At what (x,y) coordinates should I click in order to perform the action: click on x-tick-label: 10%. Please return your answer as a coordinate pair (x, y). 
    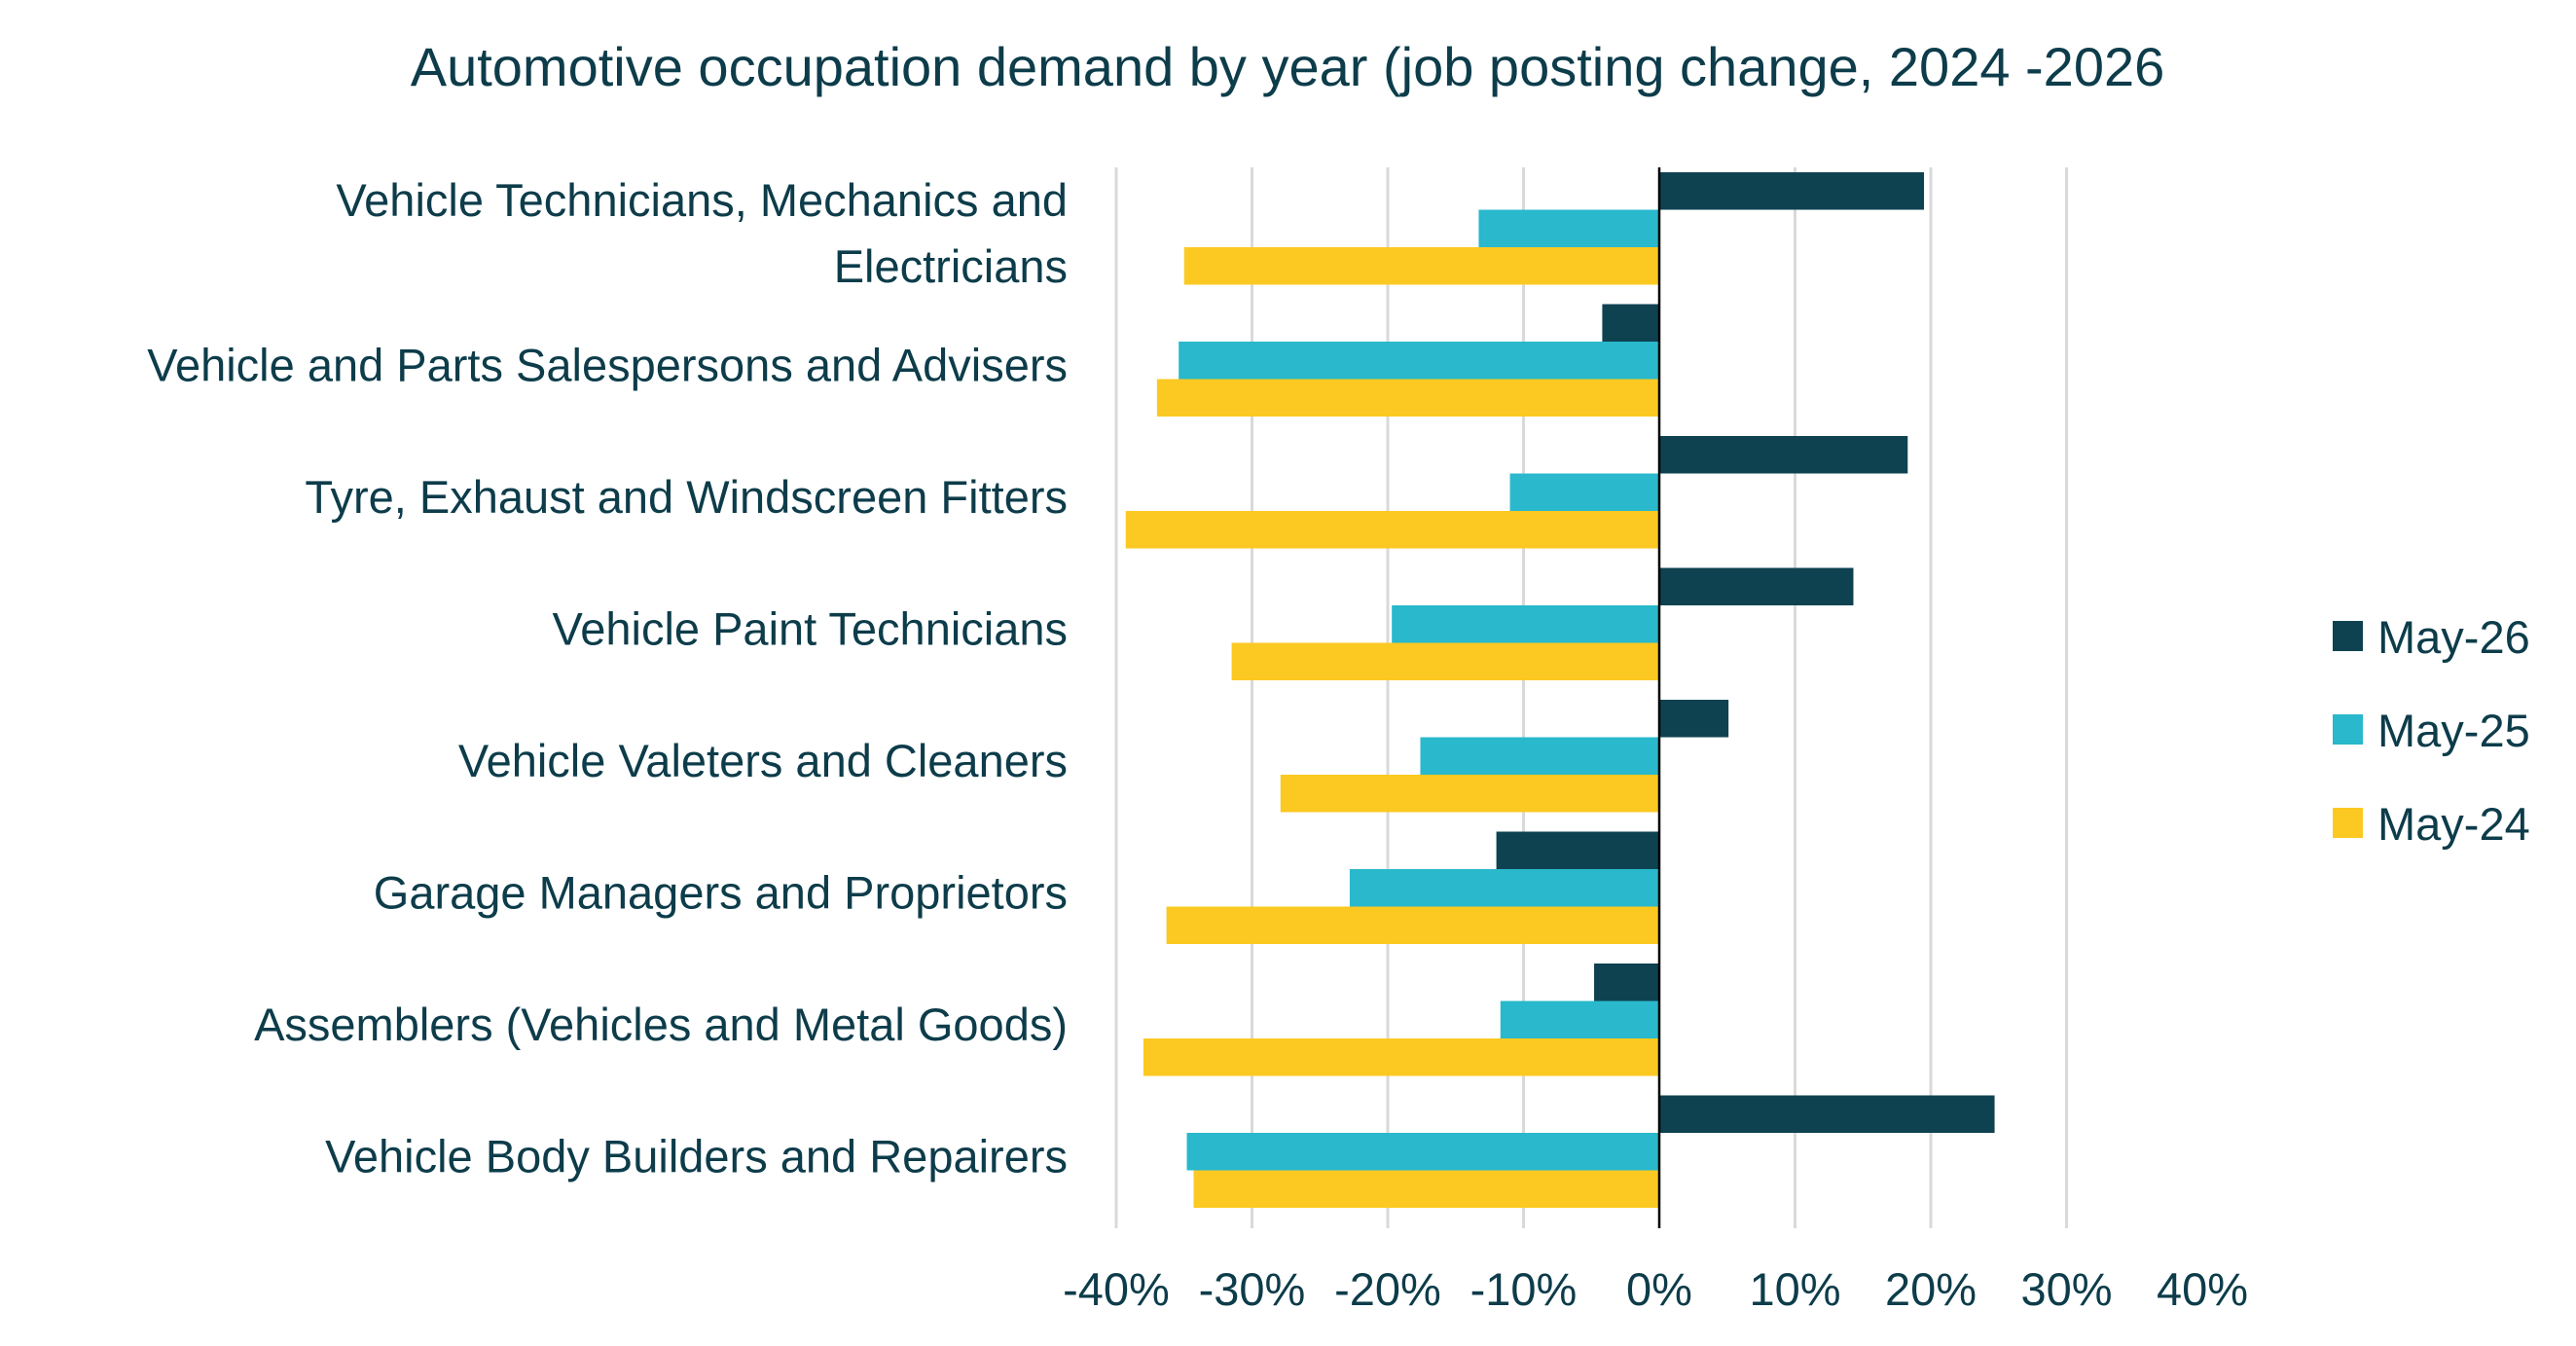
    Looking at the image, I should click on (1794, 1289).